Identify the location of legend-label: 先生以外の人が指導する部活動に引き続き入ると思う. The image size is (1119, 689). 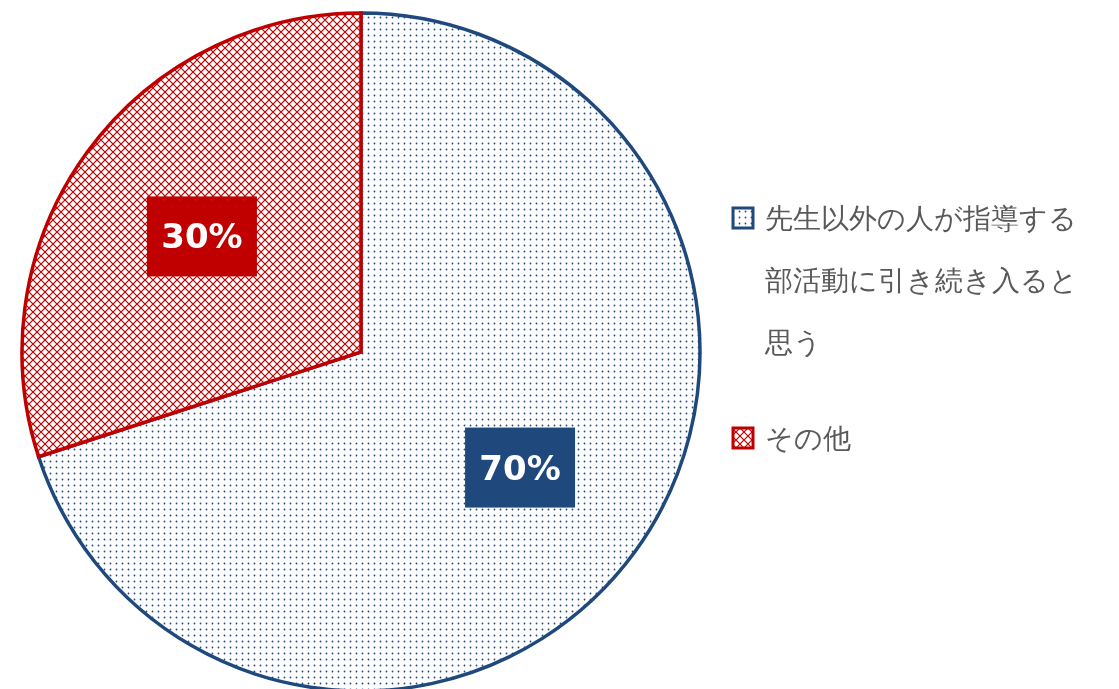
(921, 280).